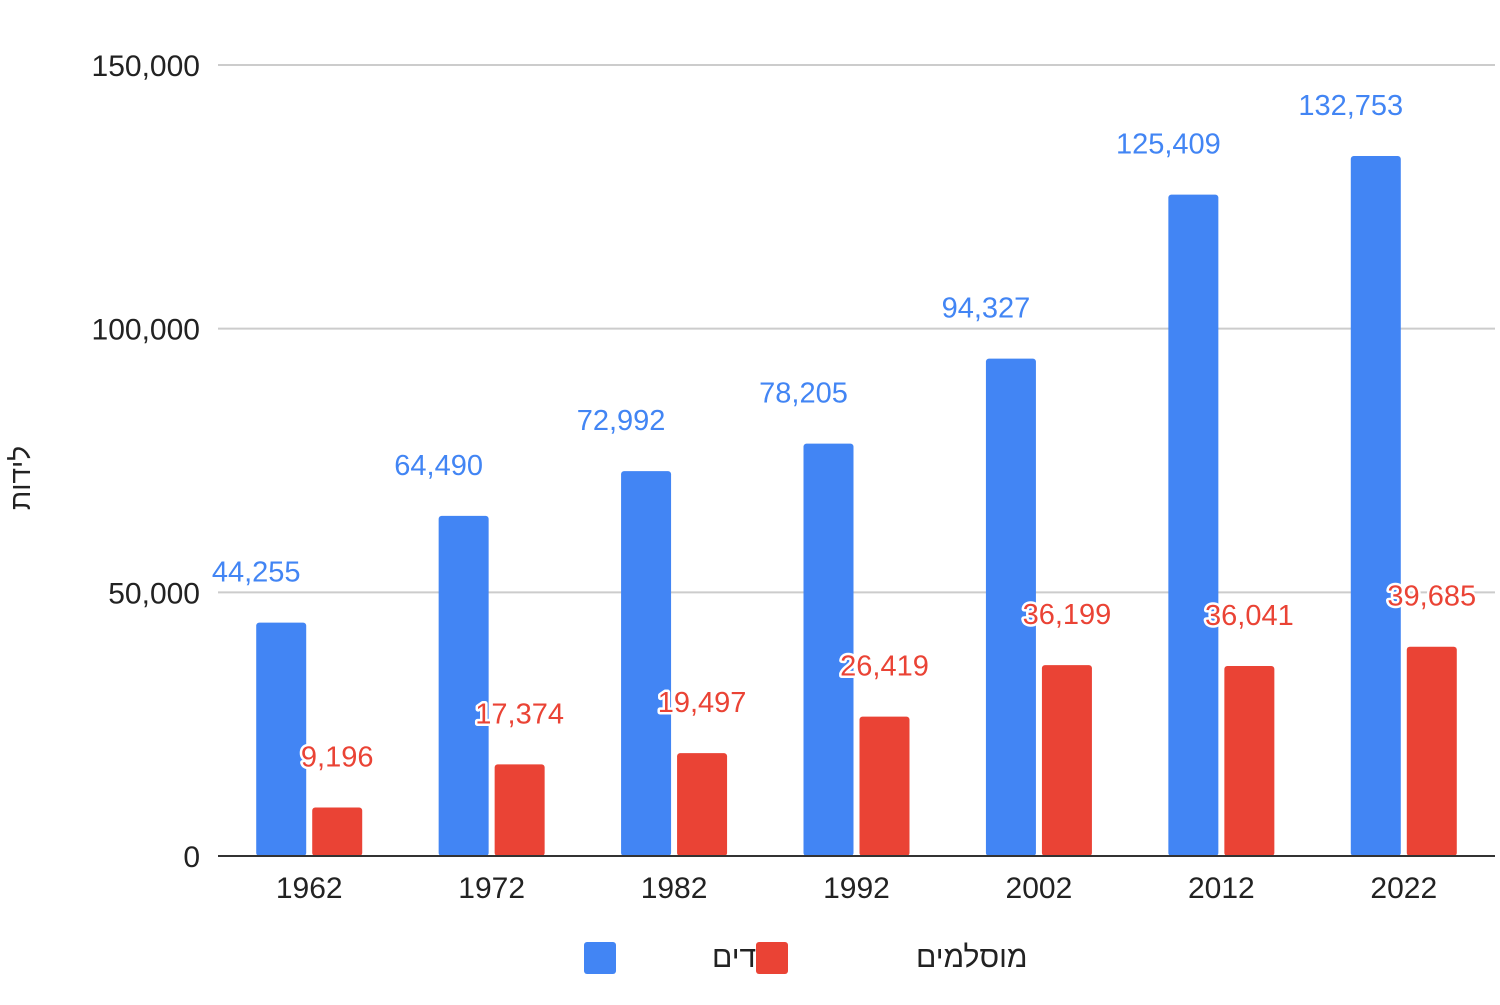 The height and width of the screenshot is (1005, 1500). I want to click on x-tick-label: 1982, so click(674, 888).